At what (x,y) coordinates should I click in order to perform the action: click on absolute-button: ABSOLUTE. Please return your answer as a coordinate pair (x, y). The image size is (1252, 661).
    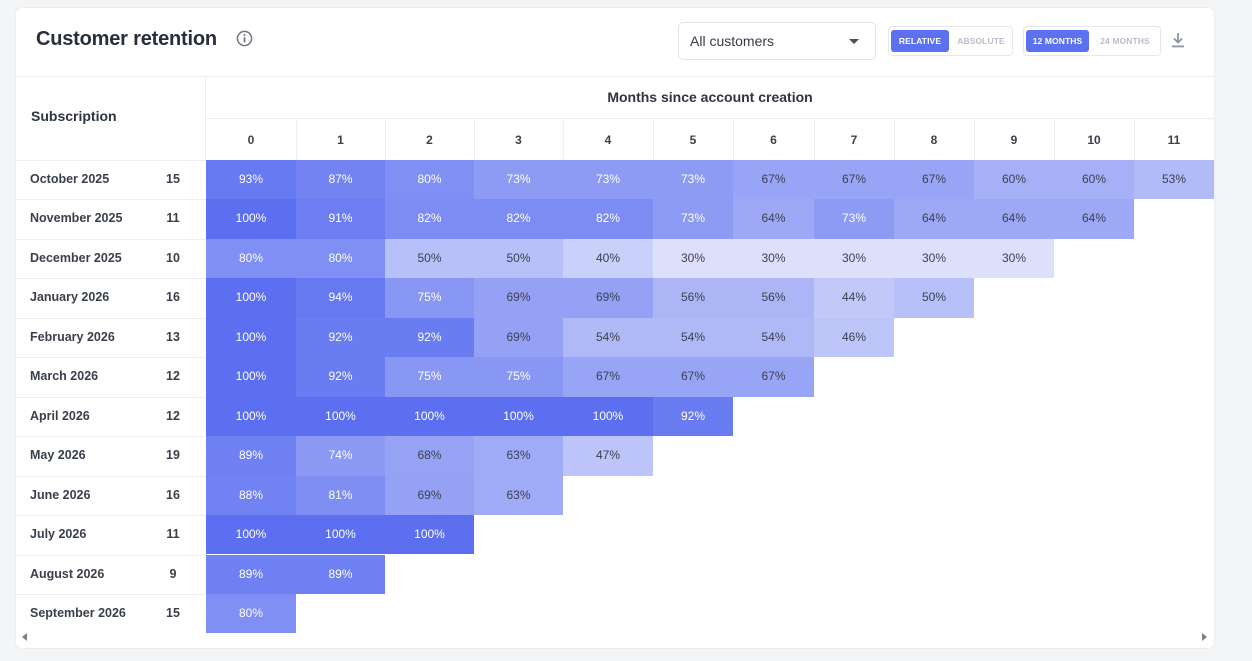
    Looking at the image, I should click on (981, 41).